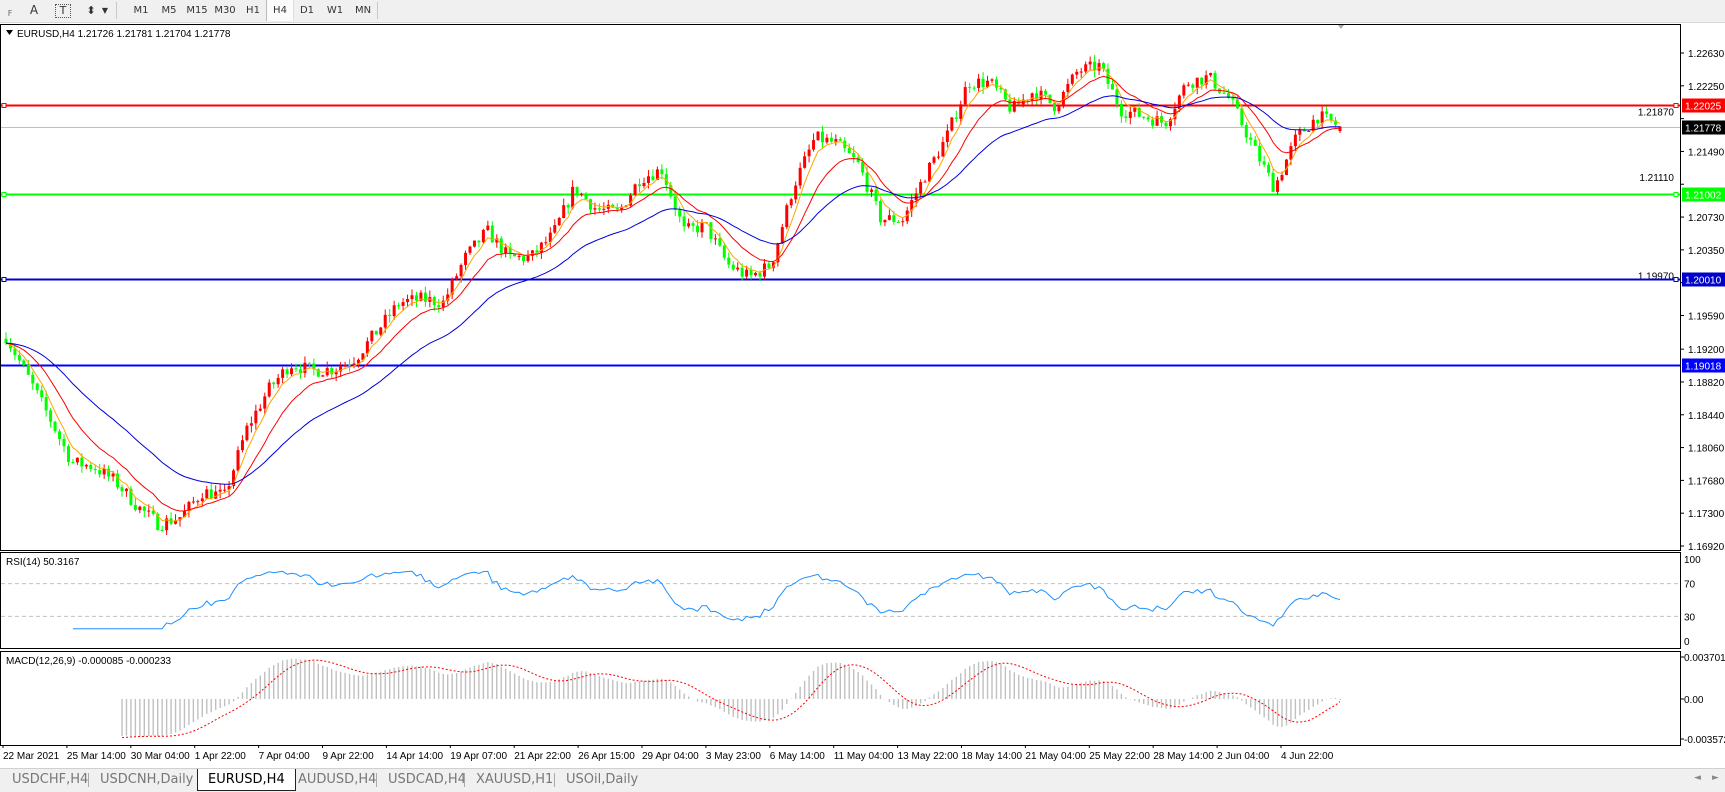 The width and height of the screenshot is (1725, 792). Describe the element at coordinates (280, 10) in the screenshot. I see `timeframe-h4: H4` at that location.